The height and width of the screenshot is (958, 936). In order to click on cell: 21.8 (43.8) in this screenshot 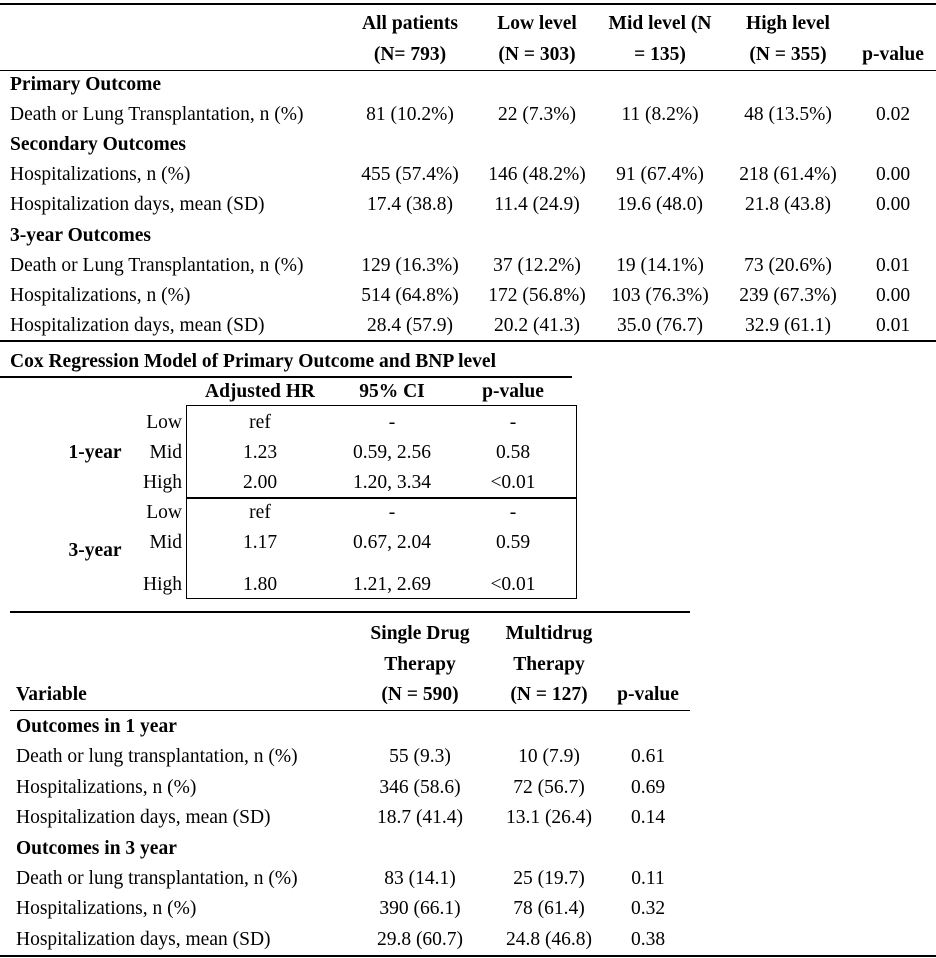, I will do `click(788, 205)`.